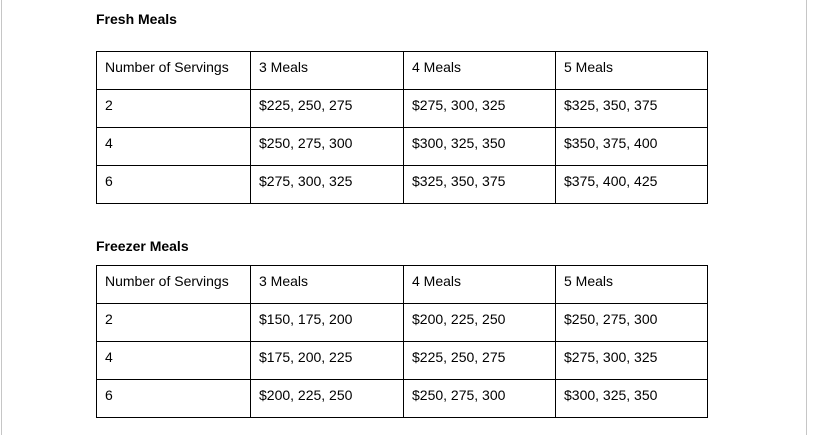 This screenshot has height=435, width=818. Describe the element at coordinates (631, 184) in the screenshot. I see `price-cell: $375, 400, 425` at that location.